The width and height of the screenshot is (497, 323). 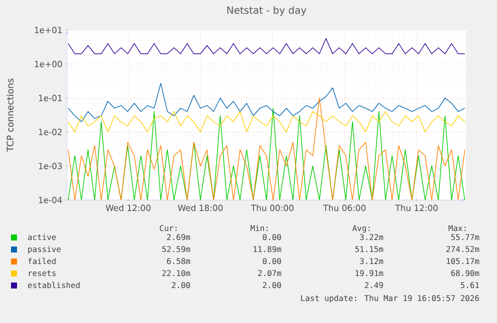 What do you see at coordinates (50, 200) in the screenshot?
I see `y-tick-label: 1e-04` at bounding box center [50, 200].